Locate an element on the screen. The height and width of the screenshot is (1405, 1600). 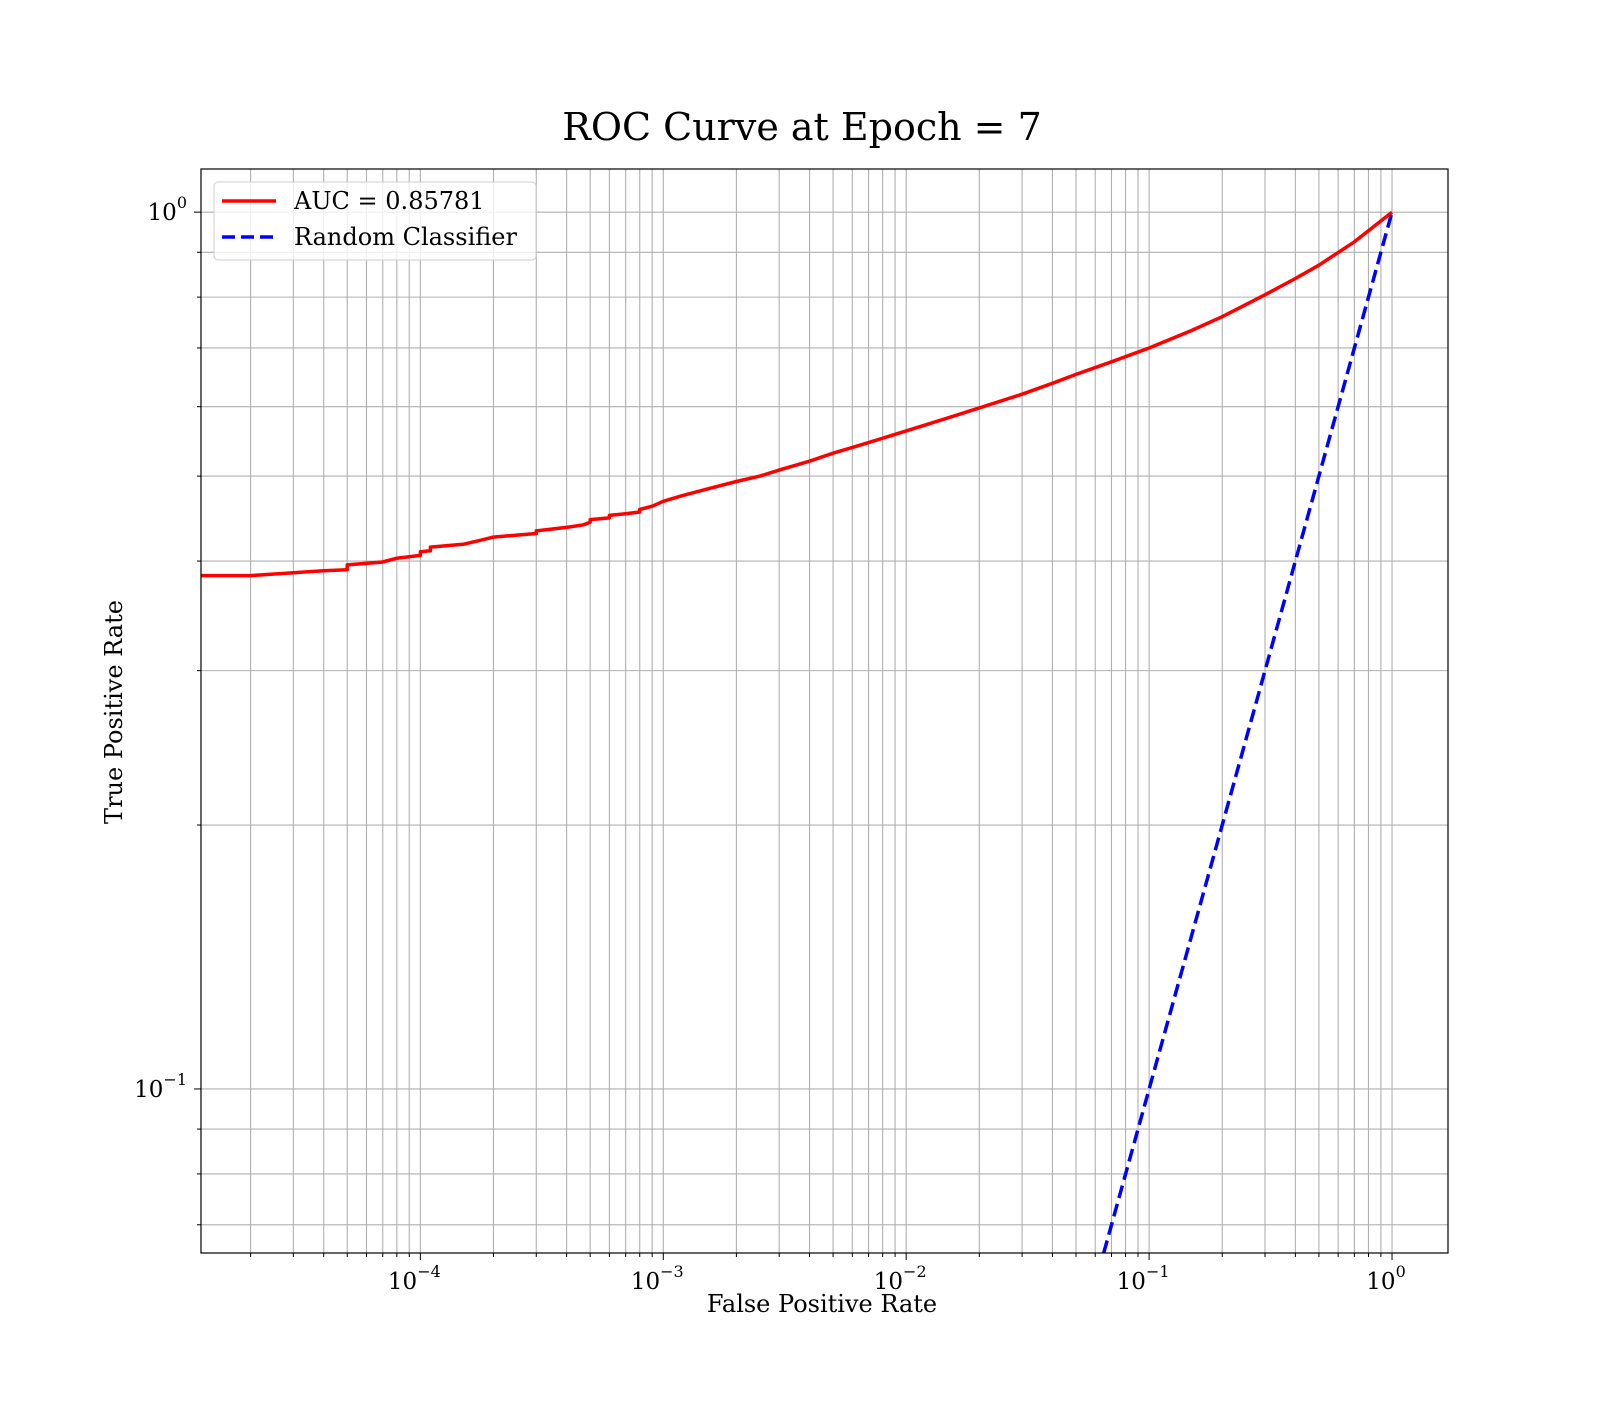
chart-title: ROC Curve at Epoch = 7 is located at coordinates (802, 127).